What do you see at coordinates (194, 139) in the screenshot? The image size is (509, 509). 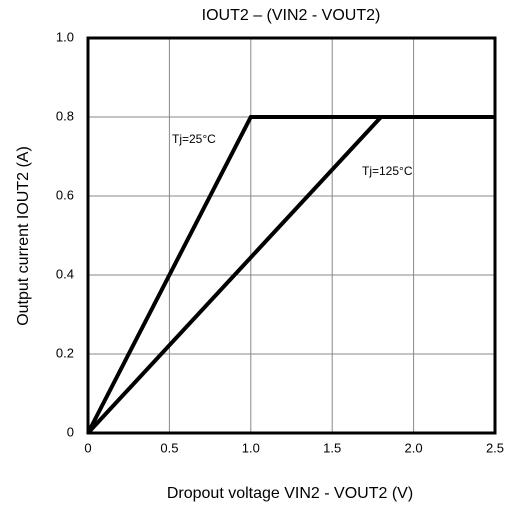 I see `series-label: Tj=25°C` at bounding box center [194, 139].